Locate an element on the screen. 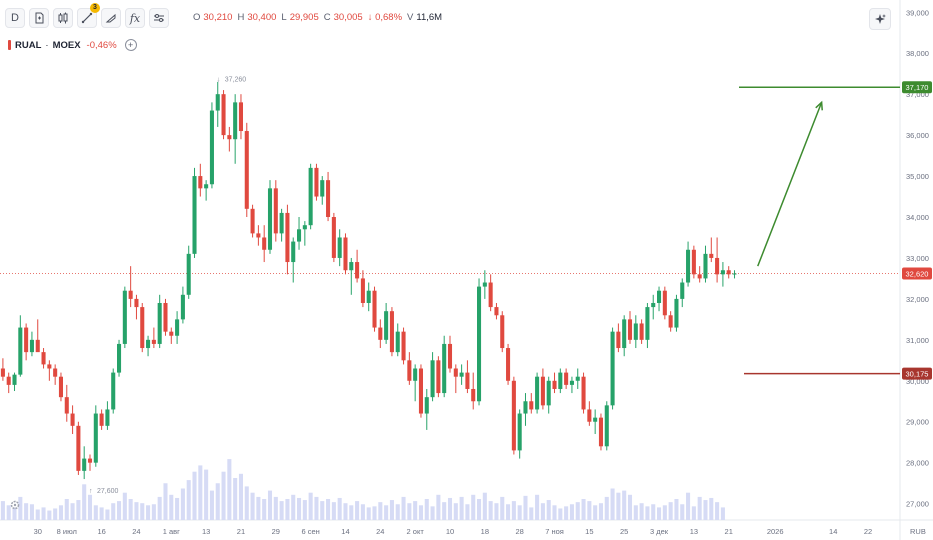 This screenshot has height=540, width=933. price-tick-label: 31,000 is located at coordinates (917, 340).